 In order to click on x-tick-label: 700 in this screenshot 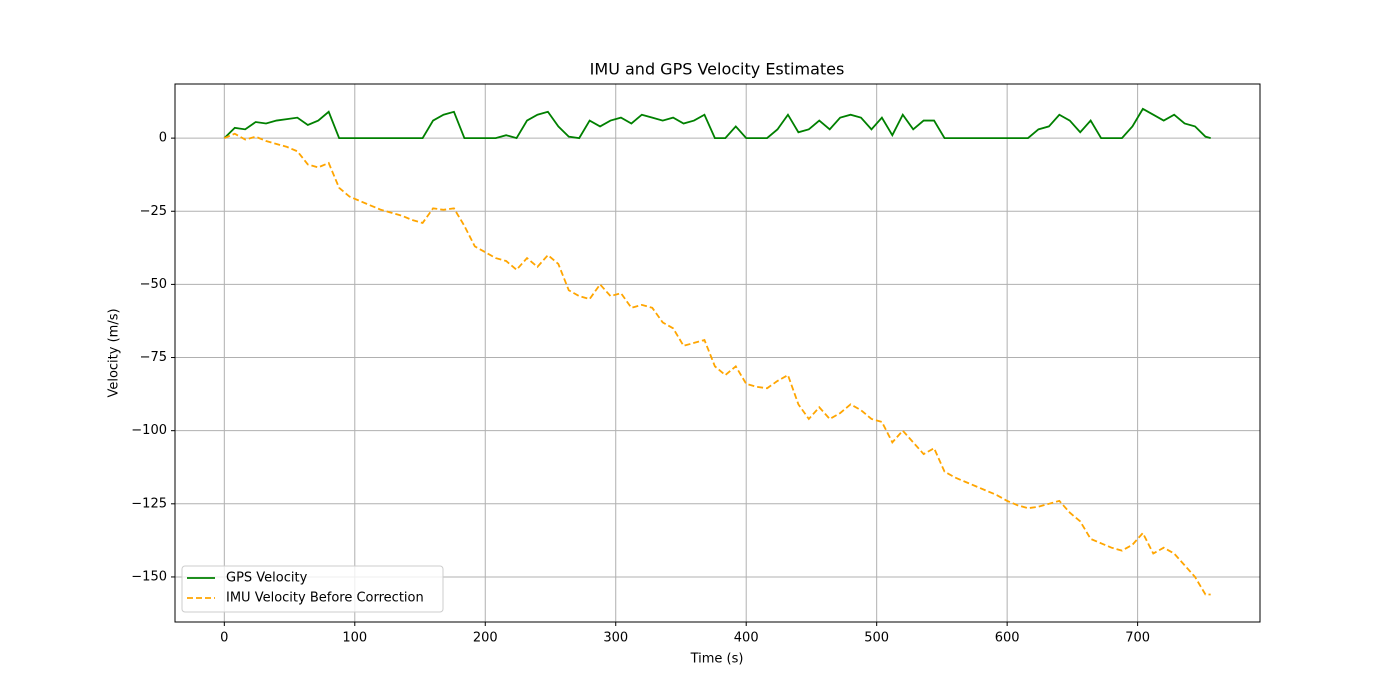, I will do `click(1137, 638)`.